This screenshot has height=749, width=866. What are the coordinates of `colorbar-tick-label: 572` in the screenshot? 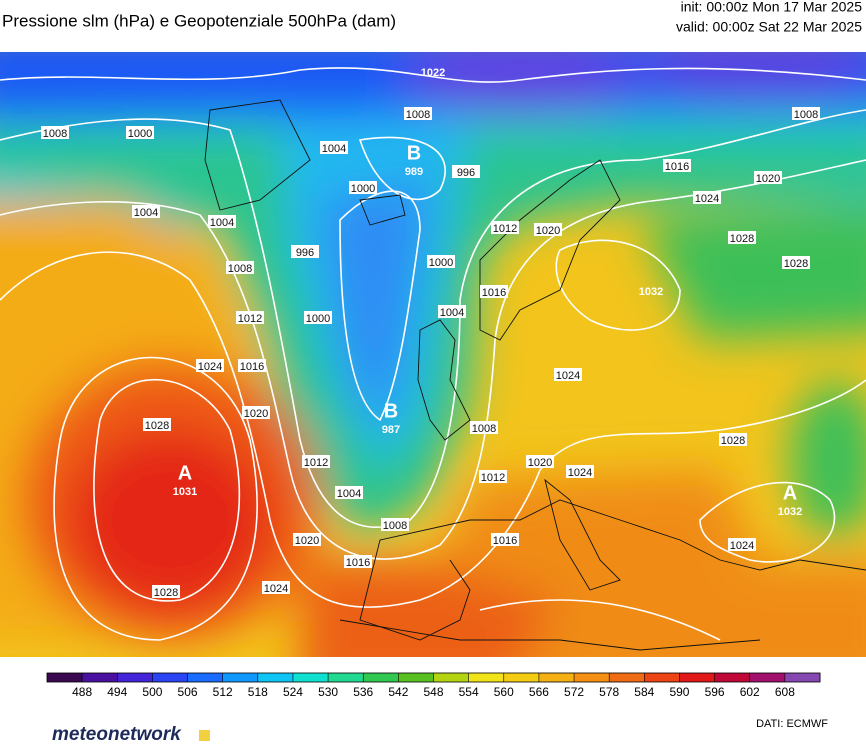 It's located at (574, 692).